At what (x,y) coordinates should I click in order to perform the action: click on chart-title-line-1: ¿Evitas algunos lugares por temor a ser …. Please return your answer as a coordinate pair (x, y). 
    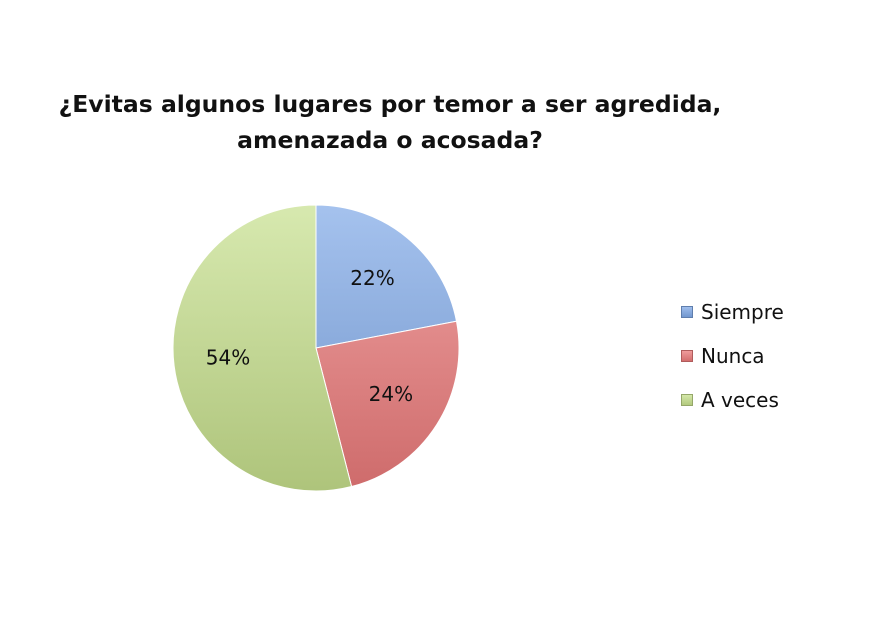
    Looking at the image, I should click on (390, 104).